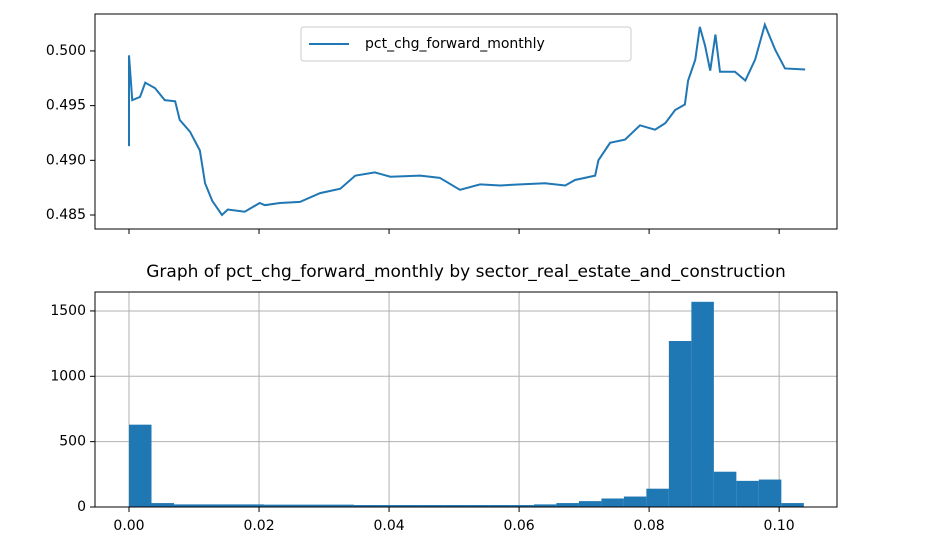 The image size is (932, 554). Describe the element at coordinates (66, 160) in the screenshot. I see `y-tick-label: 0.490` at that location.